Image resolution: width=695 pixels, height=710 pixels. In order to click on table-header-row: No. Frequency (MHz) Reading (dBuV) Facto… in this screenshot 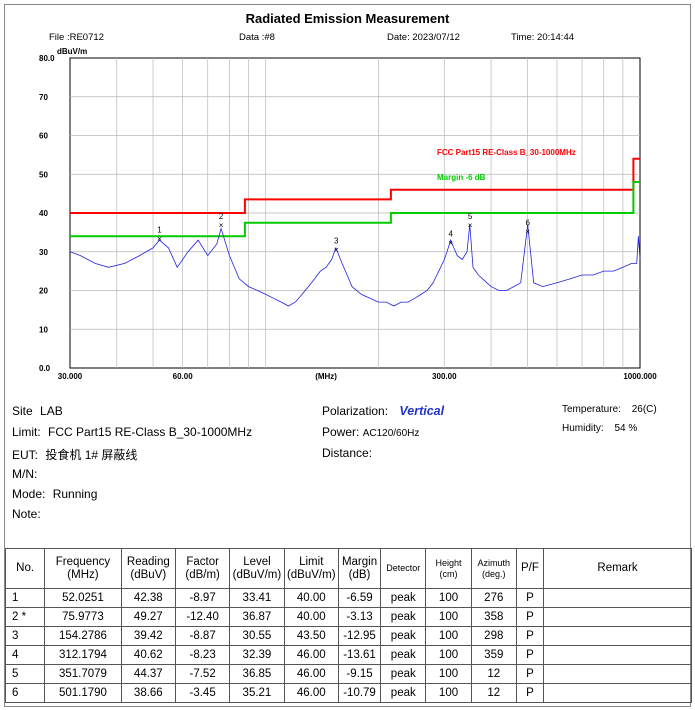, I will do `click(348, 568)`.